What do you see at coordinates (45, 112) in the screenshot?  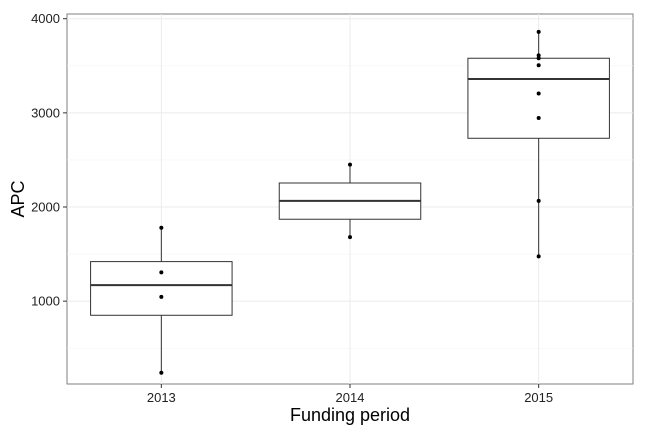 I see `y-tick-label: 3000` at bounding box center [45, 112].